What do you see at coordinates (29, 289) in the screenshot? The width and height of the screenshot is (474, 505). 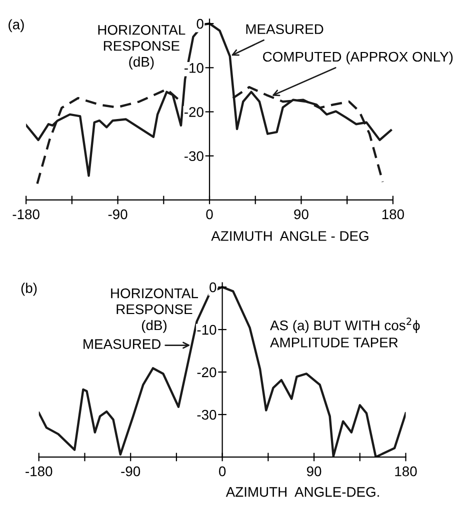 I see `chart-title: (b)` at bounding box center [29, 289].